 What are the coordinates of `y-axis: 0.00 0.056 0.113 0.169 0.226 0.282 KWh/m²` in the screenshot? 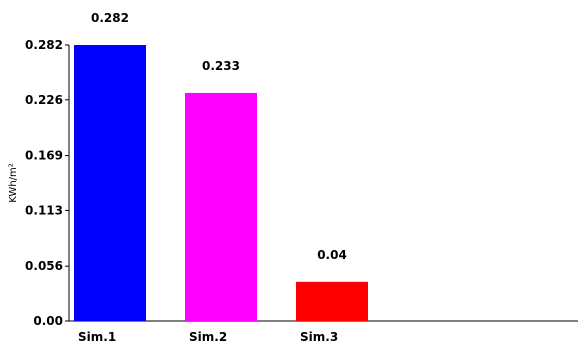 It's located at (39, 183).